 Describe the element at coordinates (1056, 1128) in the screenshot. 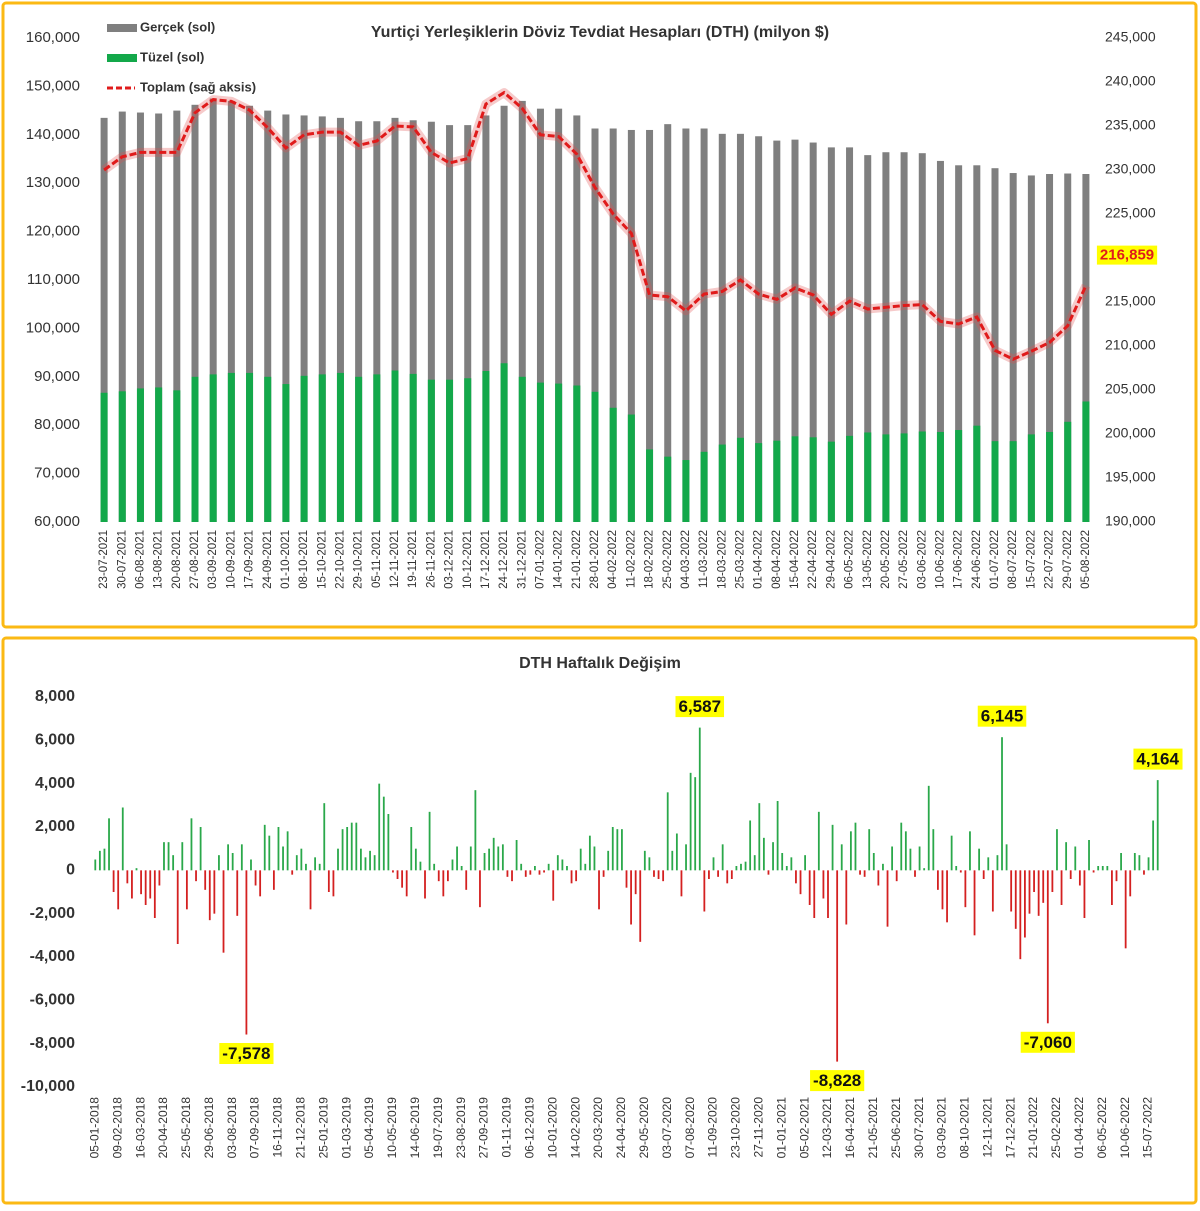

I see `x-tick-label: 25-02-2022` at that location.